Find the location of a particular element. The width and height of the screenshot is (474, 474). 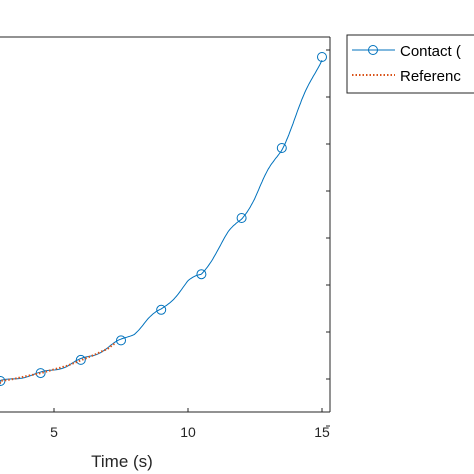

legend-item-contact: Contact ( is located at coordinates (406, 51).